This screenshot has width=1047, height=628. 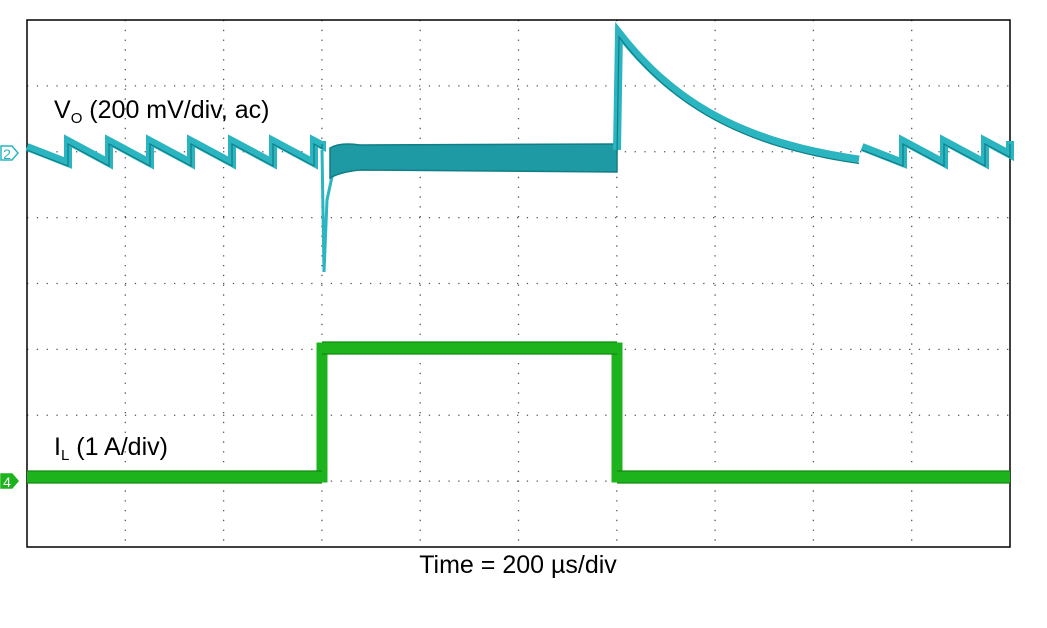 What do you see at coordinates (738, 100) in the screenshot?
I see `vo-decay-edge` at bounding box center [738, 100].